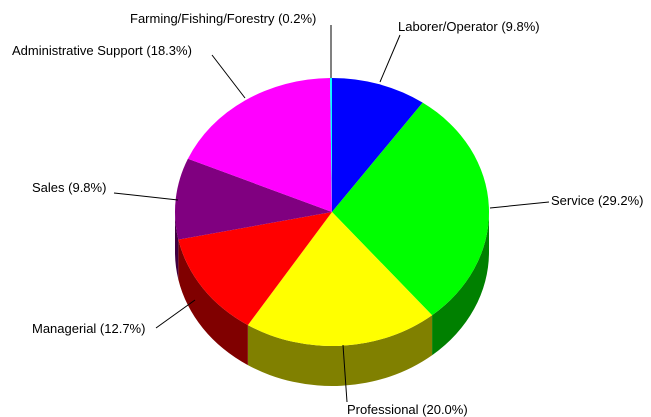 The width and height of the screenshot is (651, 417). I want to click on slice-label-0: Laborer/Operator (9.8%), so click(469, 26).